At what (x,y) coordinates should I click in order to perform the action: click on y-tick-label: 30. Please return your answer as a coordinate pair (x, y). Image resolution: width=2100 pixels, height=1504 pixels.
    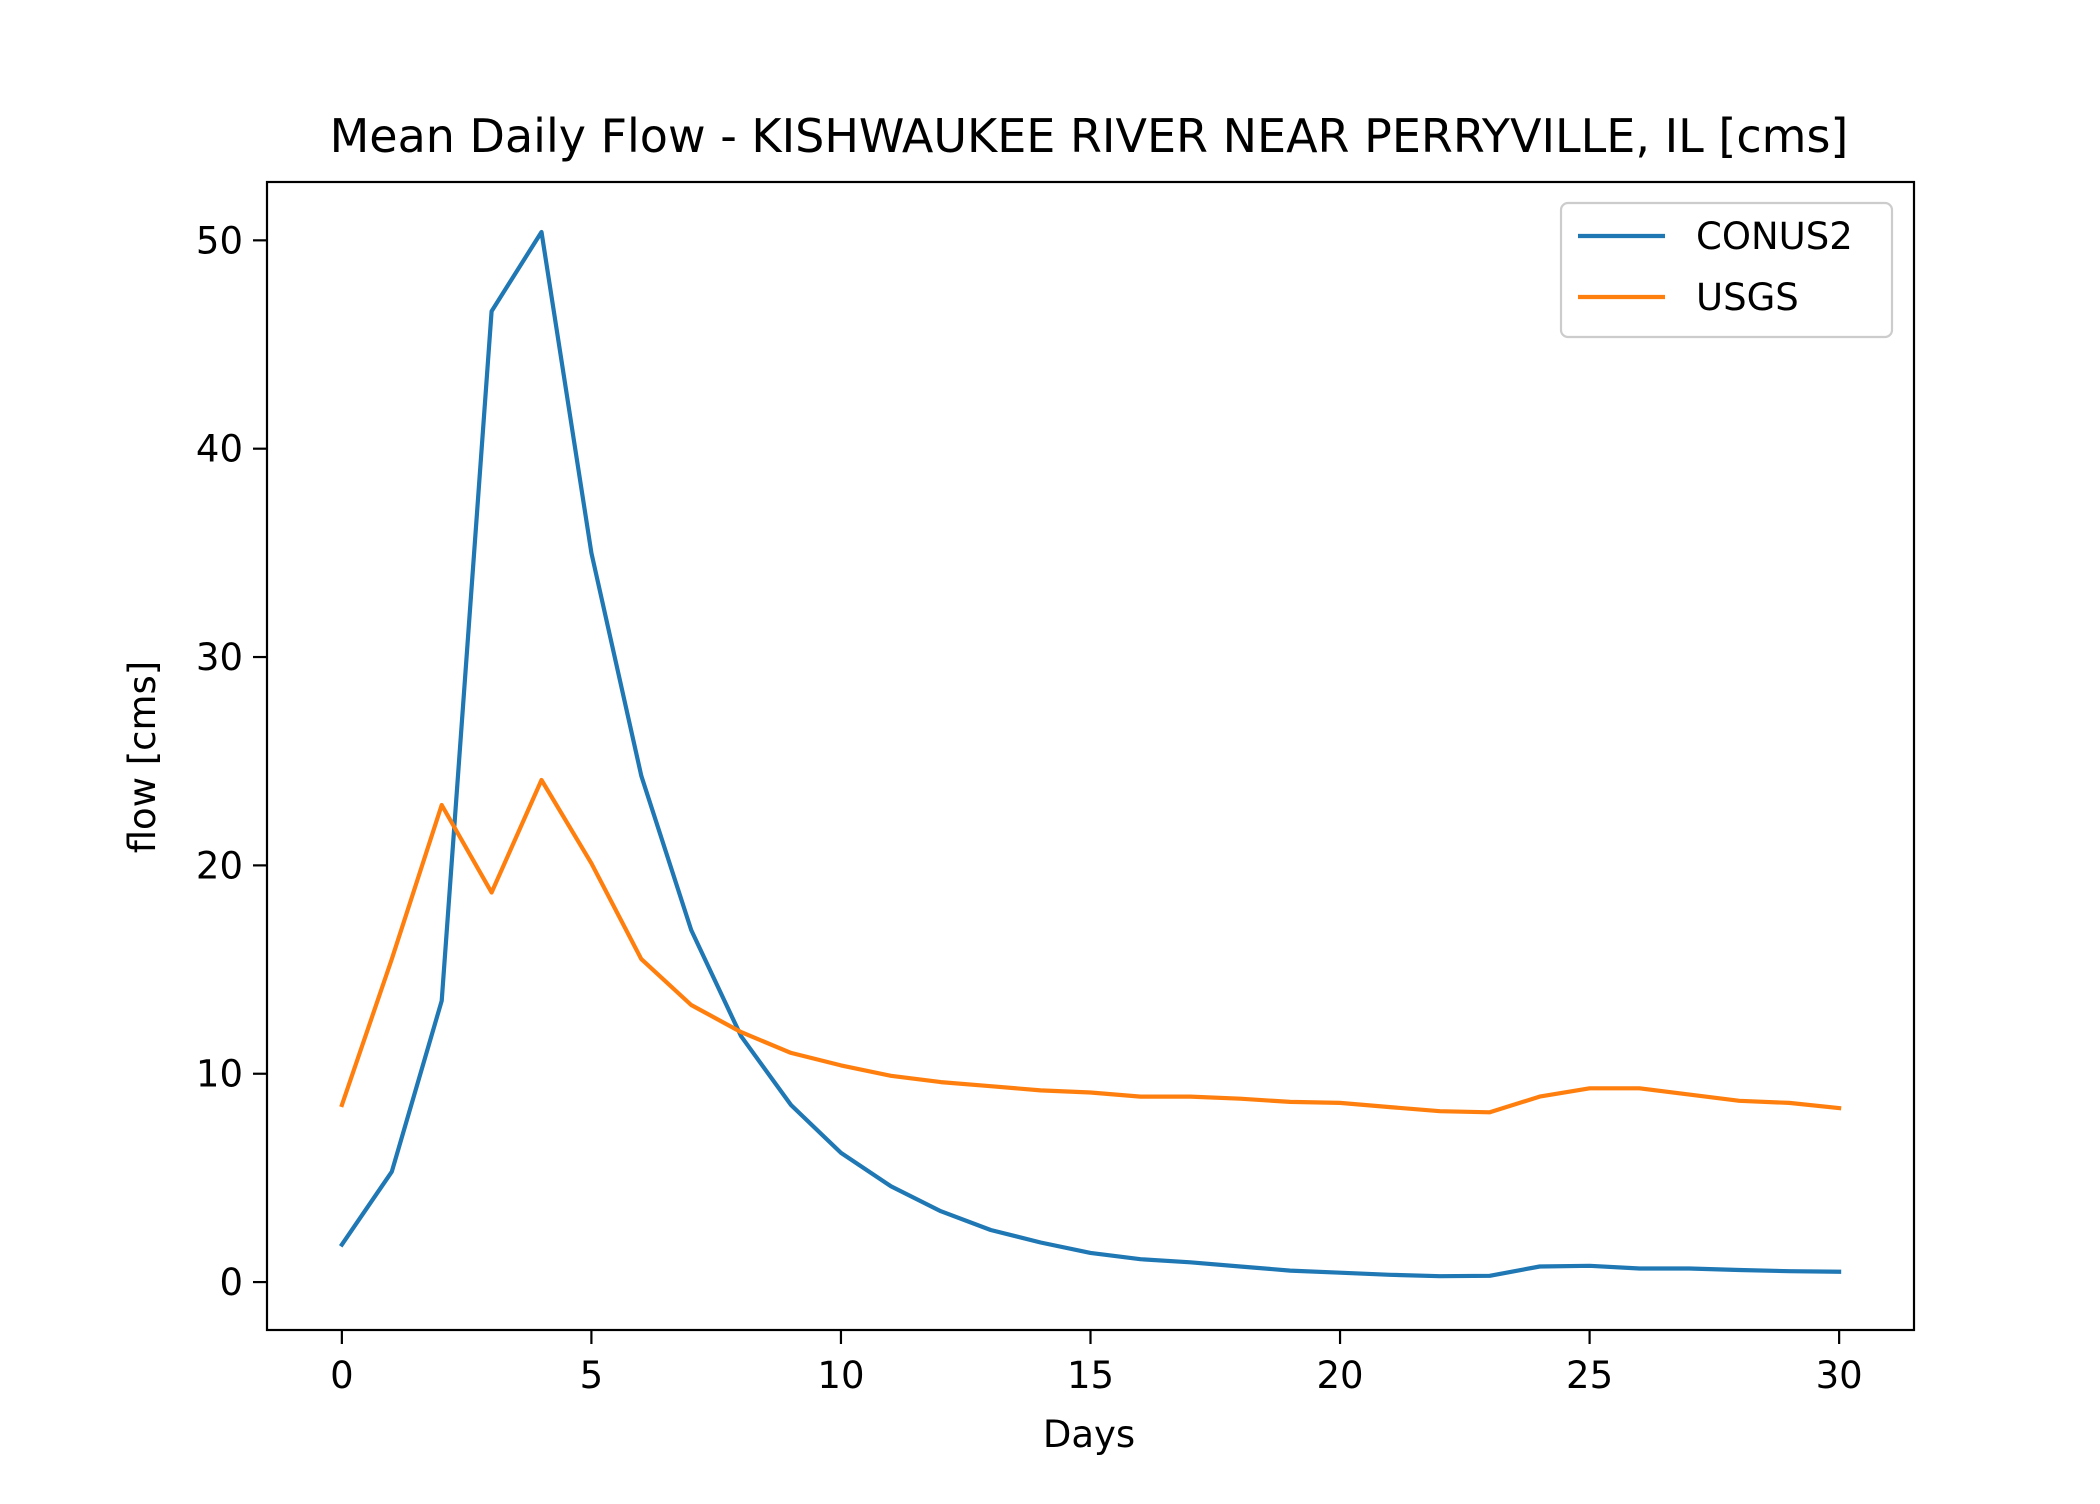
    Looking at the image, I should click on (219, 657).